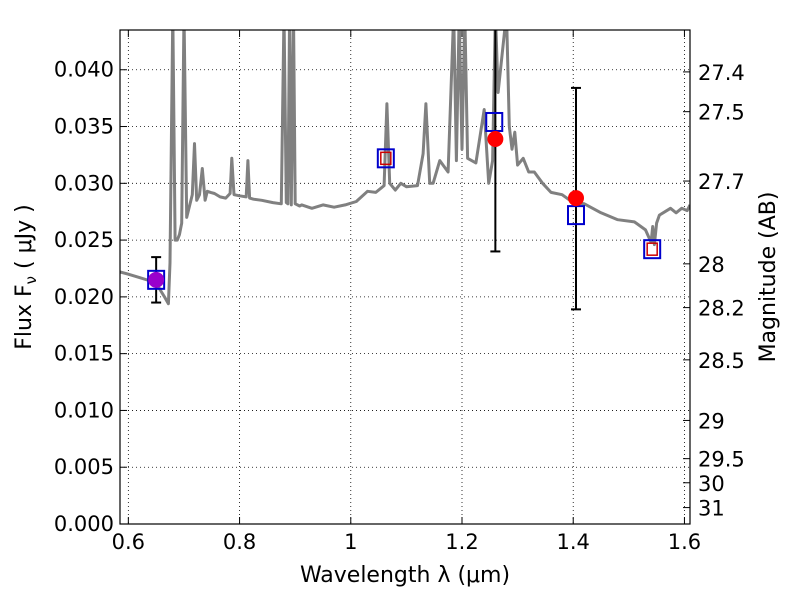 The width and height of the screenshot is (800, 604). I want to click on y-axis-label-unit: ( μJy ), so click(24, 240).